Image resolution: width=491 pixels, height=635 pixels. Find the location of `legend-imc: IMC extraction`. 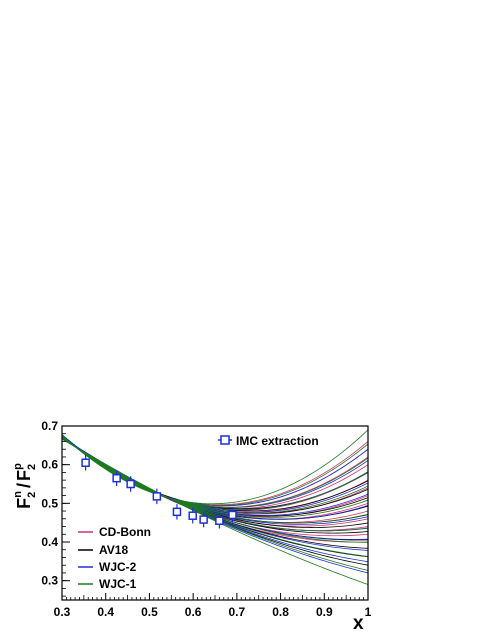

legend-imc: IMC extraction is located at coordinates (268, 441).